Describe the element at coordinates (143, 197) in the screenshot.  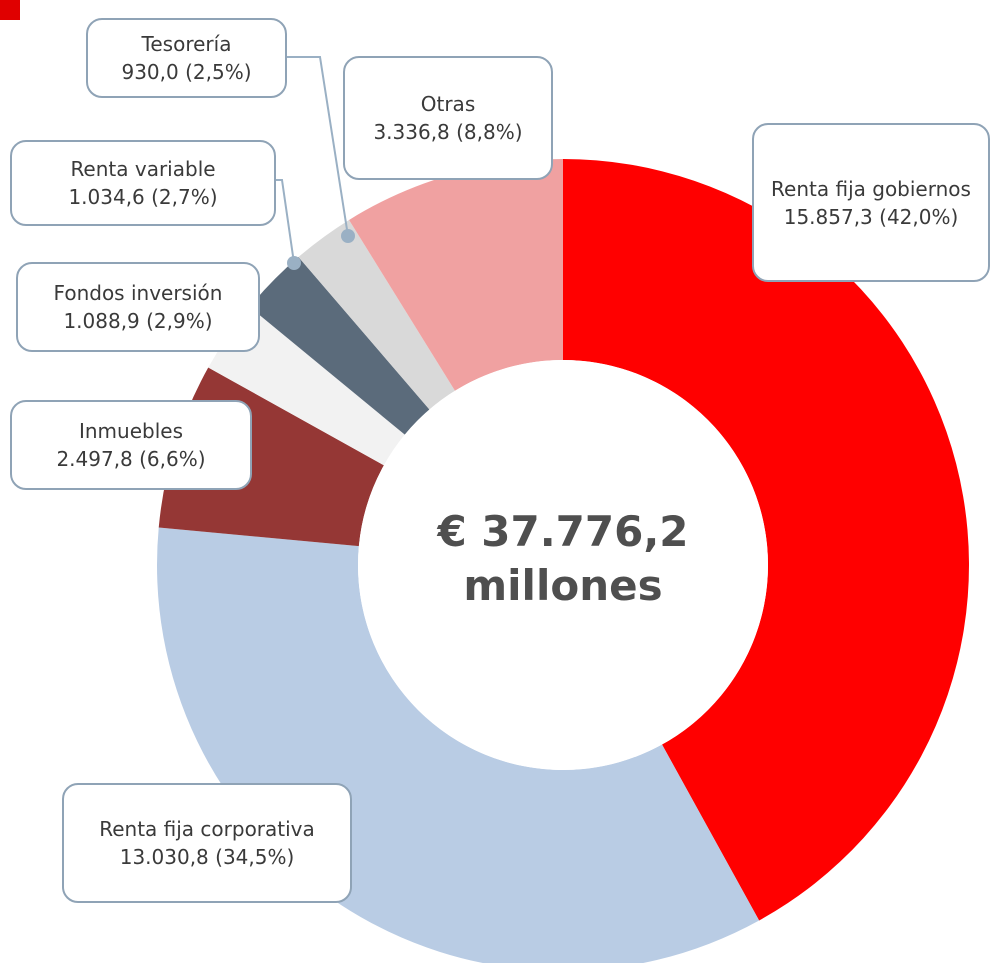
I see `value-label: 1.034,6 (2,7%)` at that location.